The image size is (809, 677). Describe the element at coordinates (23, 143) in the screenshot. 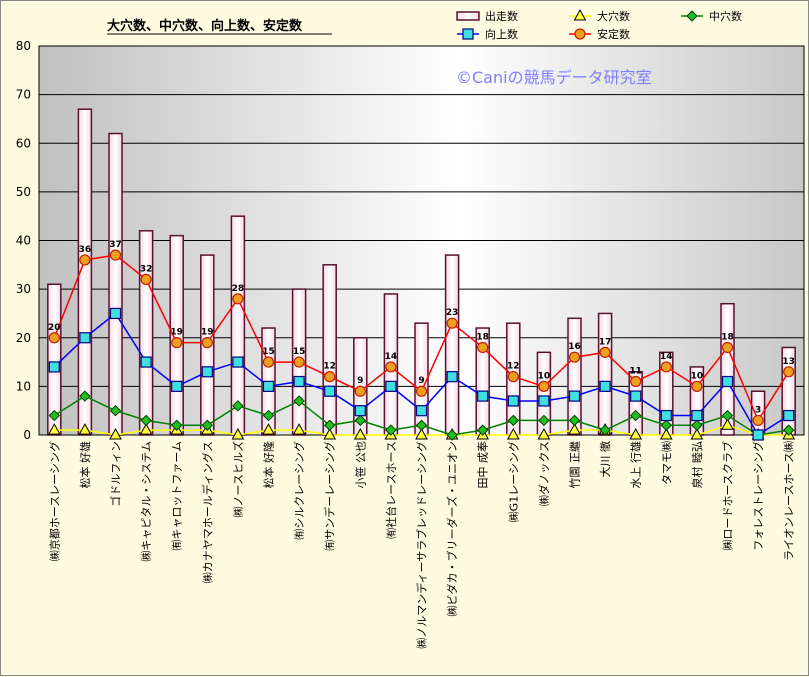

I see `y-tick-label: 60` at that location.